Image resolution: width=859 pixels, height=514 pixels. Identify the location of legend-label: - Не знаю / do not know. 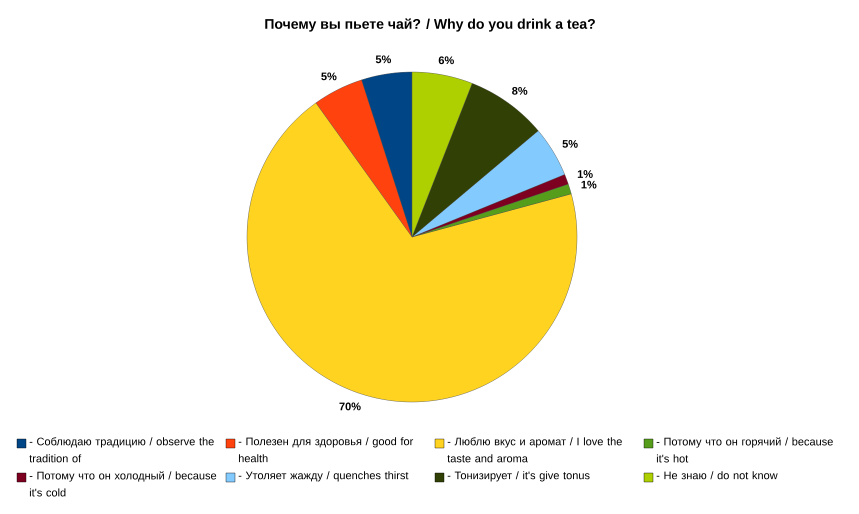
(717, 475).